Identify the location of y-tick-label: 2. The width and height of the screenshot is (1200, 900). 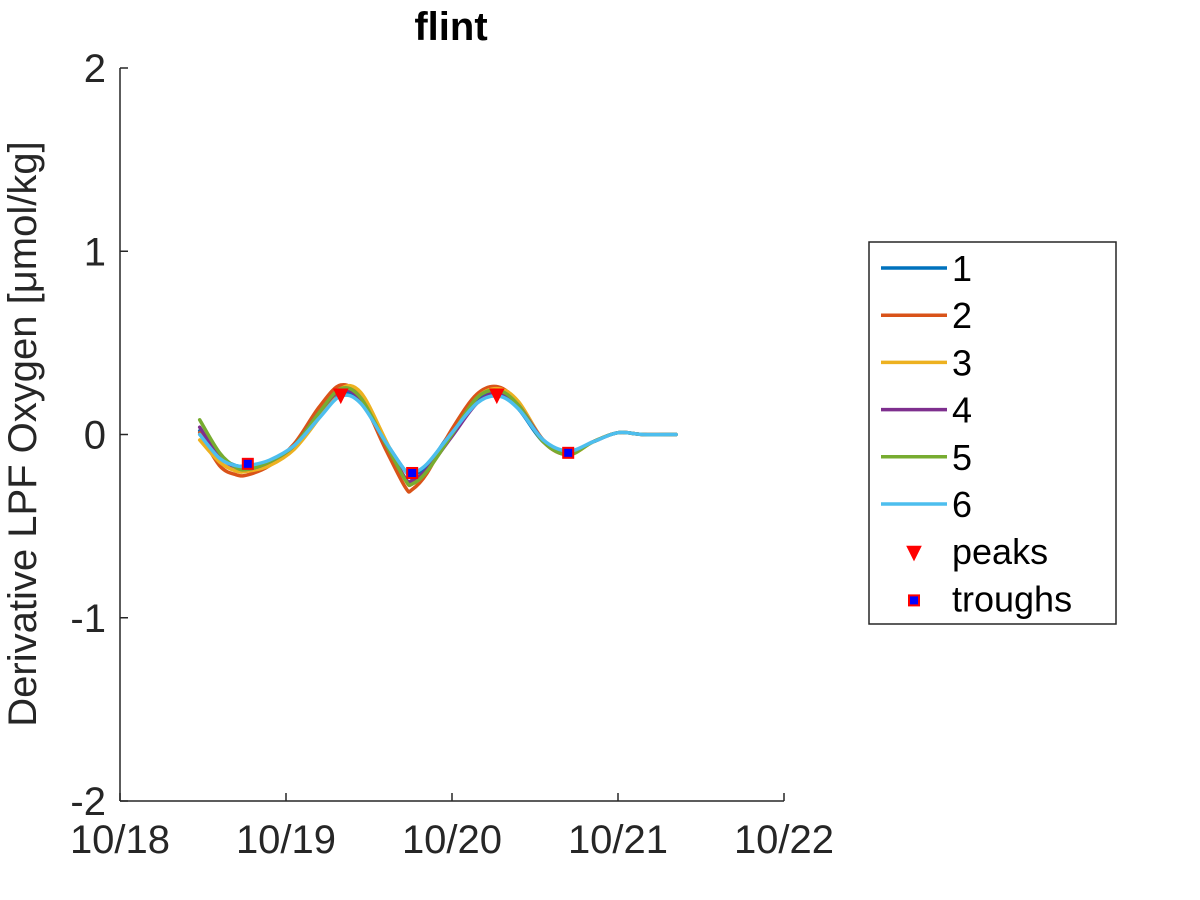
(95, 69).